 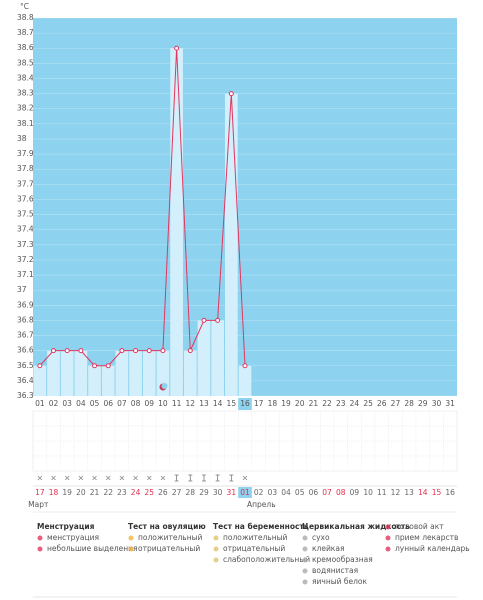 What do you see at coordinates (40, 492) in the screenshot?
I see `date-label: 17` at bounding box center [40, 492].